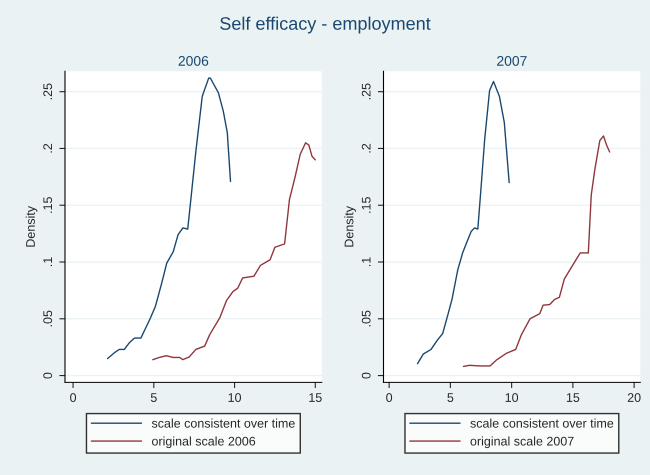 The image size is (650, 475). I want to click on legend-label: original scale 2007, so click(522, 442).